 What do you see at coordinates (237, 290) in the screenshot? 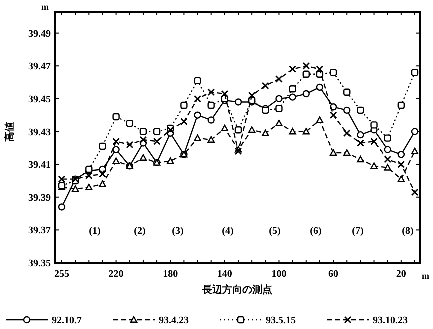
I see `x-axis-title: 長辺方向の測点` at bounding box center [237, 290].